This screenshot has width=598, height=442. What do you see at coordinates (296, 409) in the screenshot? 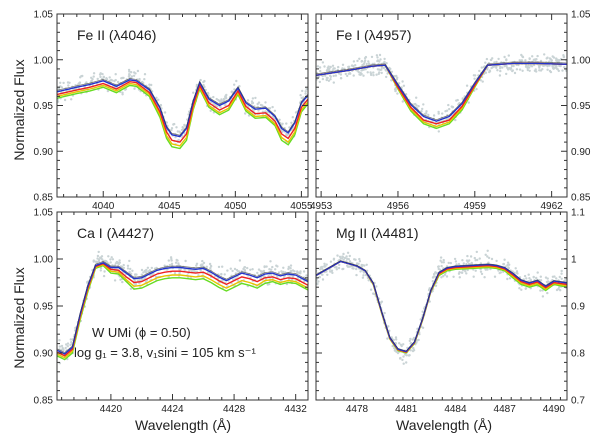
I see `x-tick-label: 4432` at bounding box center [296, 409].